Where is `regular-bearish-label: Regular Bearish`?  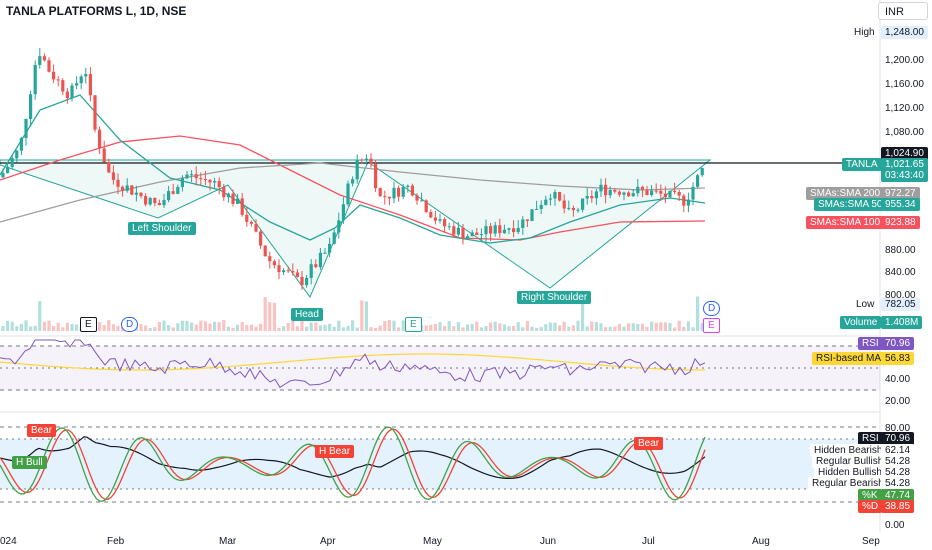 regular-bearish-label: Regular Bearish is located at coordinates (848, 483).